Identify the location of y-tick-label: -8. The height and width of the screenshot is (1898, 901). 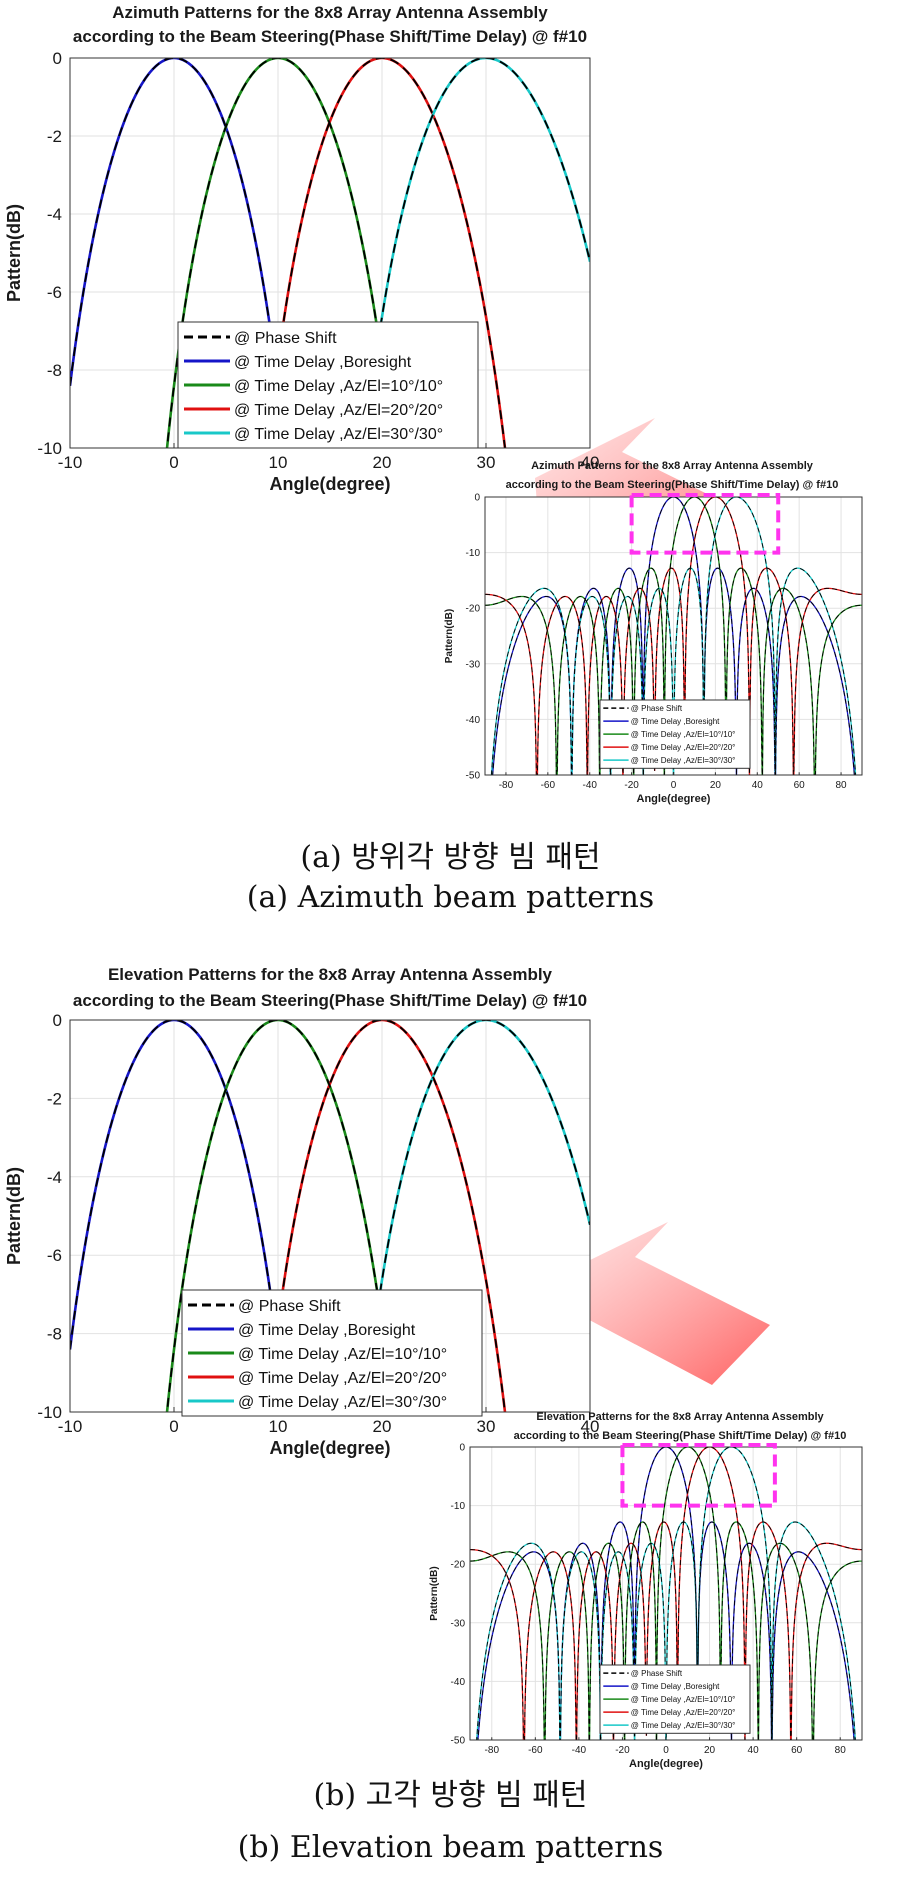
(54, 370).